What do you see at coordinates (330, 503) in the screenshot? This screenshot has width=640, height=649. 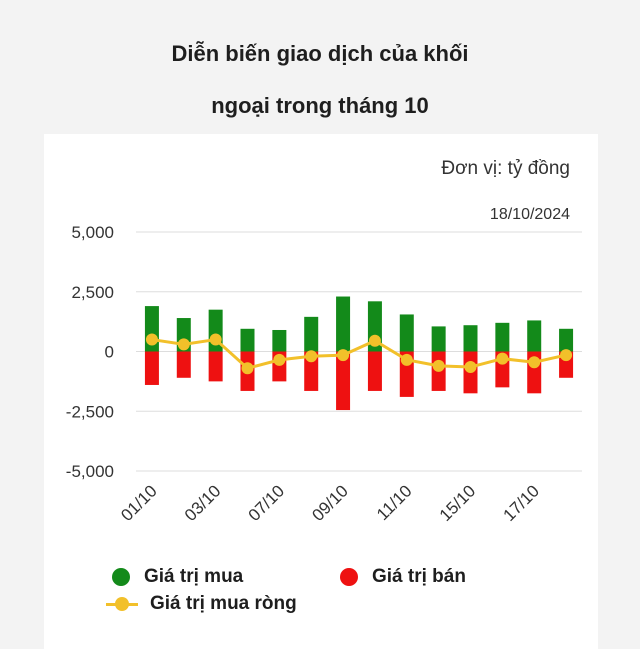 I see `x-tick-label: 09/10` at bounding box center [330, 503].